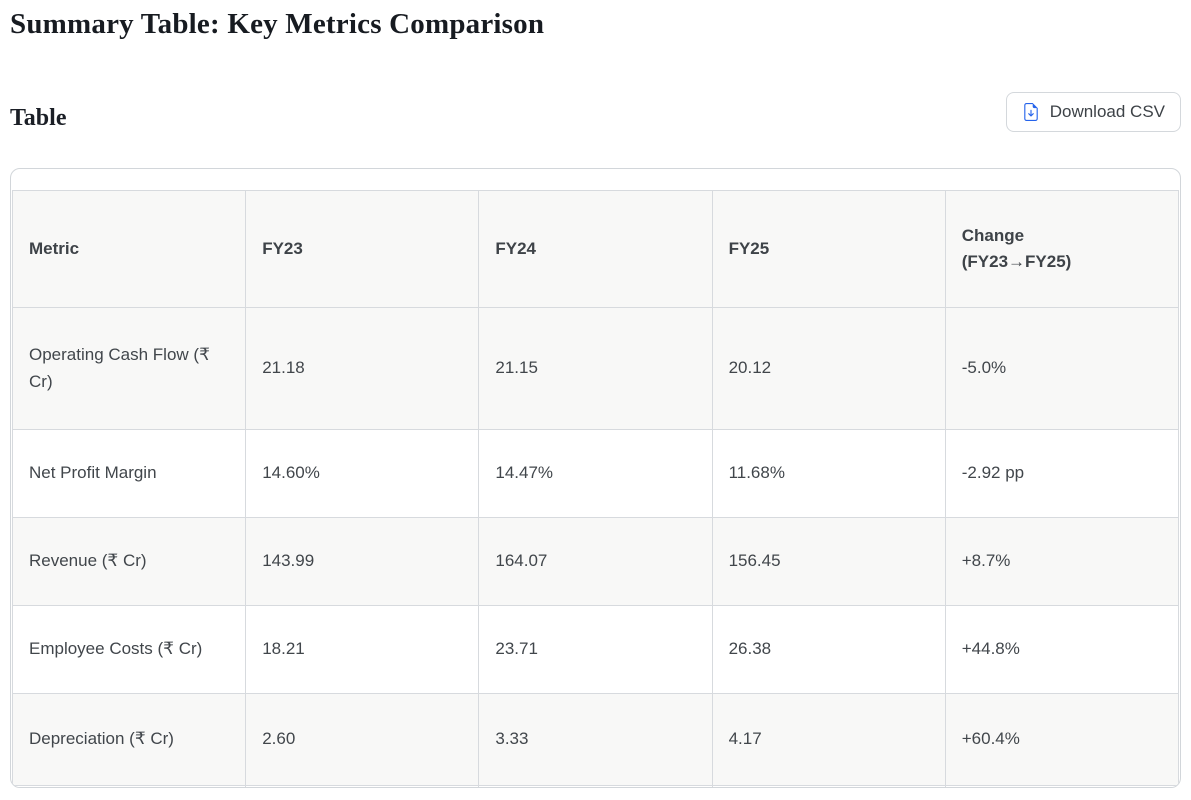 This screenshot has height=800, width=1191. Describe the element at coordinates (1062, 368) in the screenshot. I see `value-cell: -5.0%` at that location.